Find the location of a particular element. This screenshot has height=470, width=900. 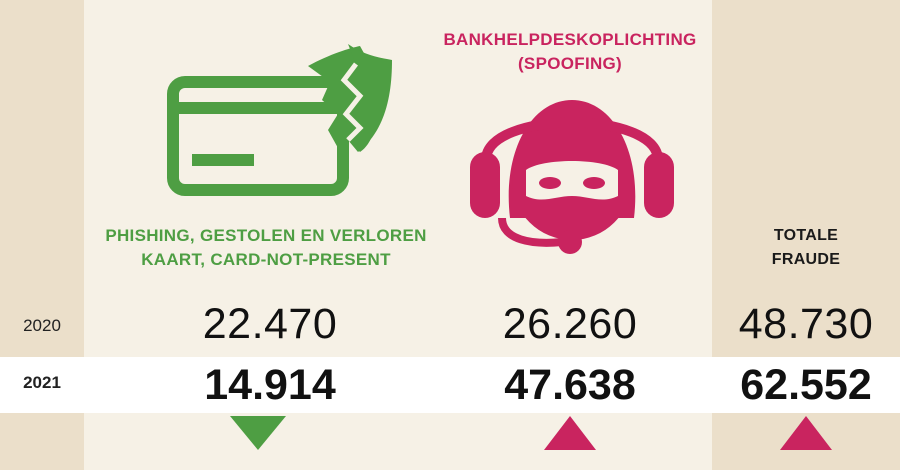

value-2020-total: 48.730 is located at coordinates (806, 324).